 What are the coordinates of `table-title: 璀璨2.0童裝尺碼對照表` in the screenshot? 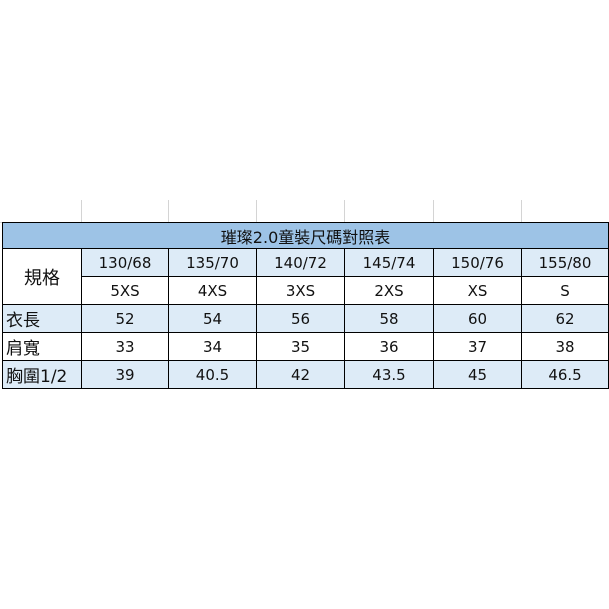 It's located at (305, 235).